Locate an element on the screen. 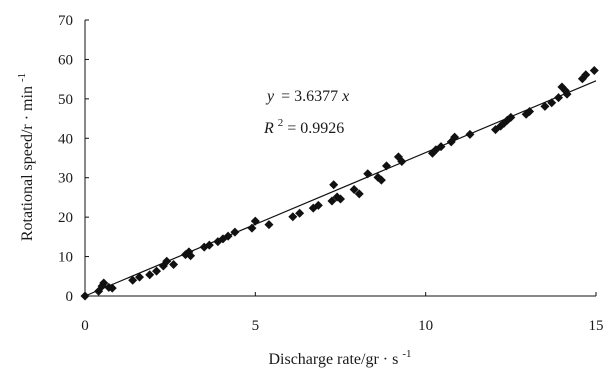 This screenshot has width=615, height=374. x-axis-title: Discharge rate/gr · s -1 is located at coordinates (339, 358).